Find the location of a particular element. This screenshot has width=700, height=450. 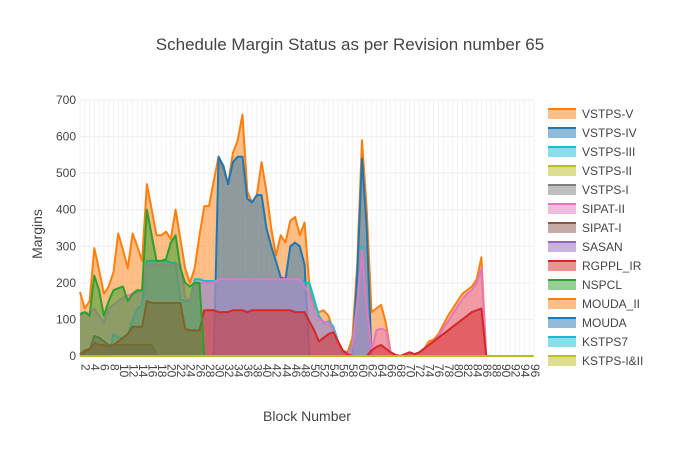

x-tick-label: 50 is located at coordinates (315, 371).